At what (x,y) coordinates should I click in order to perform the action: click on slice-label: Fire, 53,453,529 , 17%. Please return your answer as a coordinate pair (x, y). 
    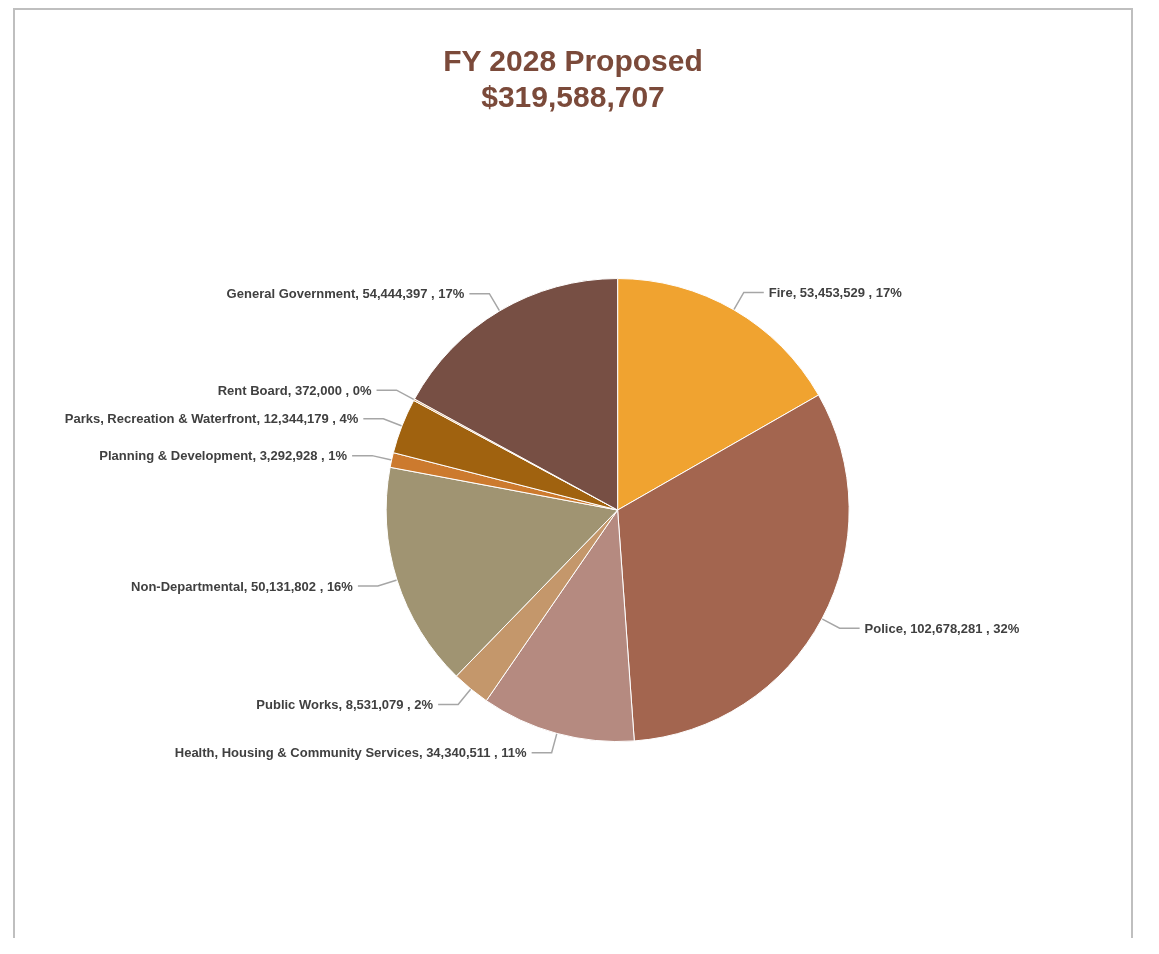
    Looking at the image, I should click on (835, 292).